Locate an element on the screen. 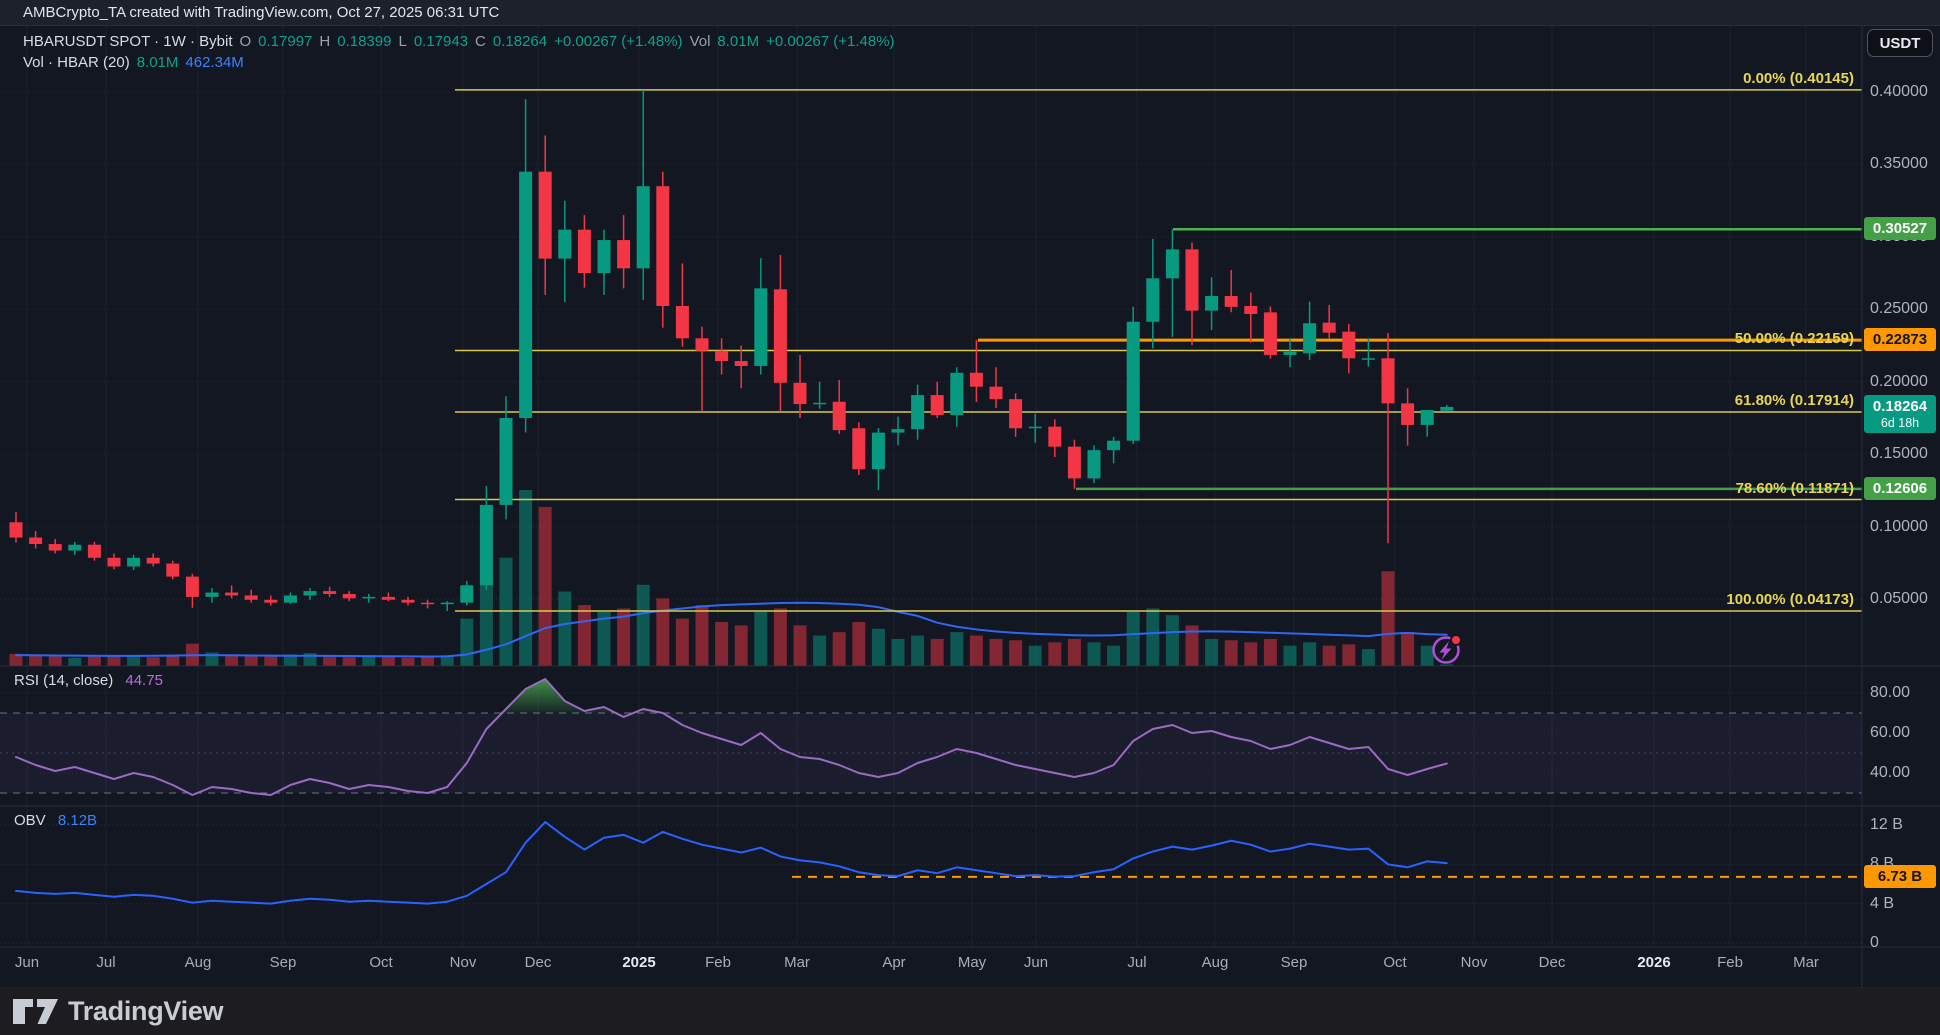  currency-toggle-button: USDT is located at coordinates (1900, 43).